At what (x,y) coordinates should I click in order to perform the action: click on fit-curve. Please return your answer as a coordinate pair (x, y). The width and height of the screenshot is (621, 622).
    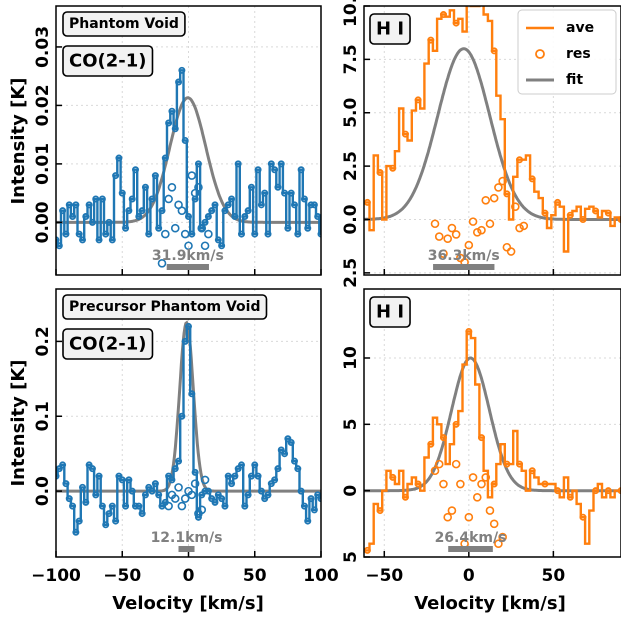
    Looking at the image, I should click on (492, 134).